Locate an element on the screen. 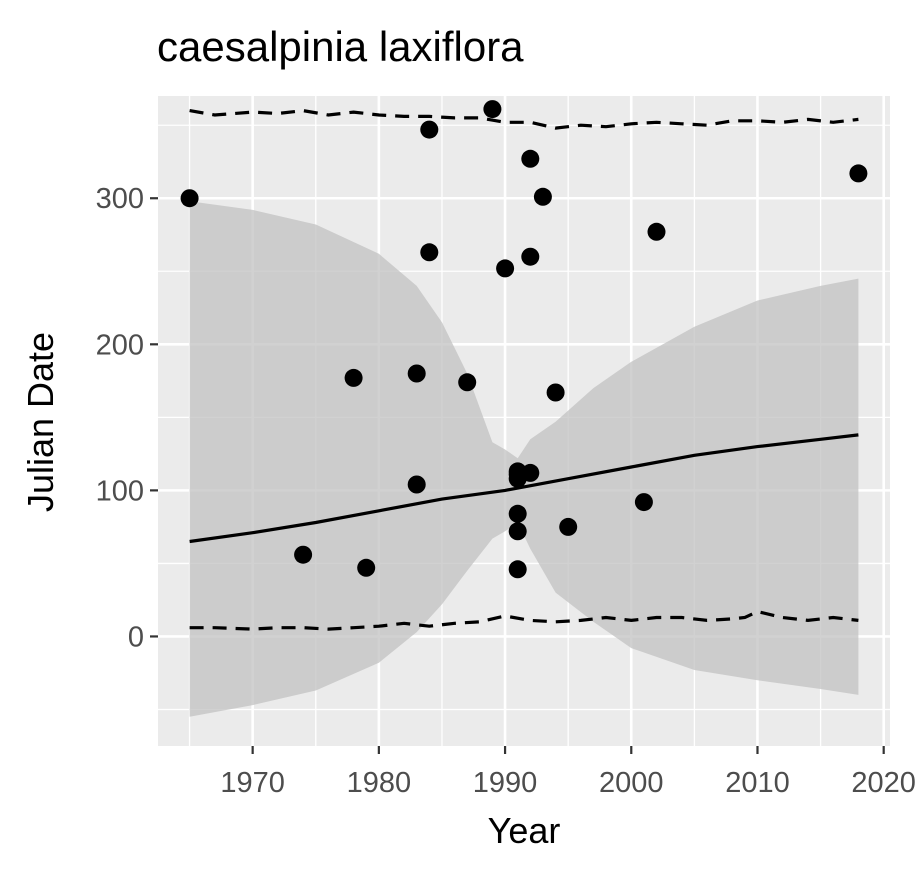 The width and height of the screenshot is (915, 877). chart-title: caesalpinia laxiflora is located at coordinates (340, 46).